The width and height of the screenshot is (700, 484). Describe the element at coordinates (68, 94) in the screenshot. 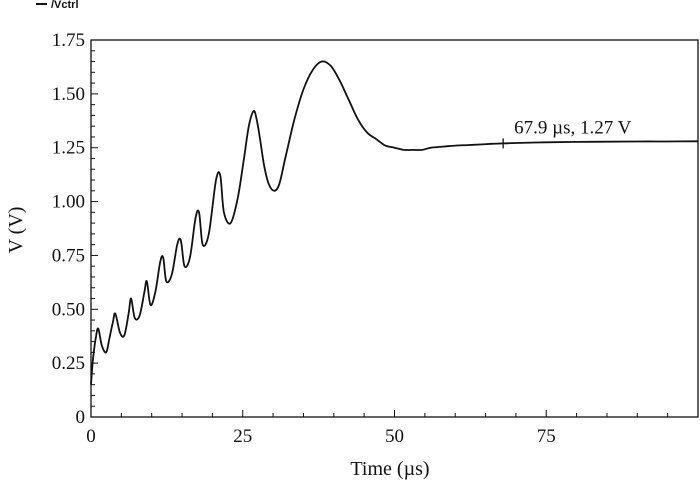

I see `y-tick-label: 1.50` at that location.